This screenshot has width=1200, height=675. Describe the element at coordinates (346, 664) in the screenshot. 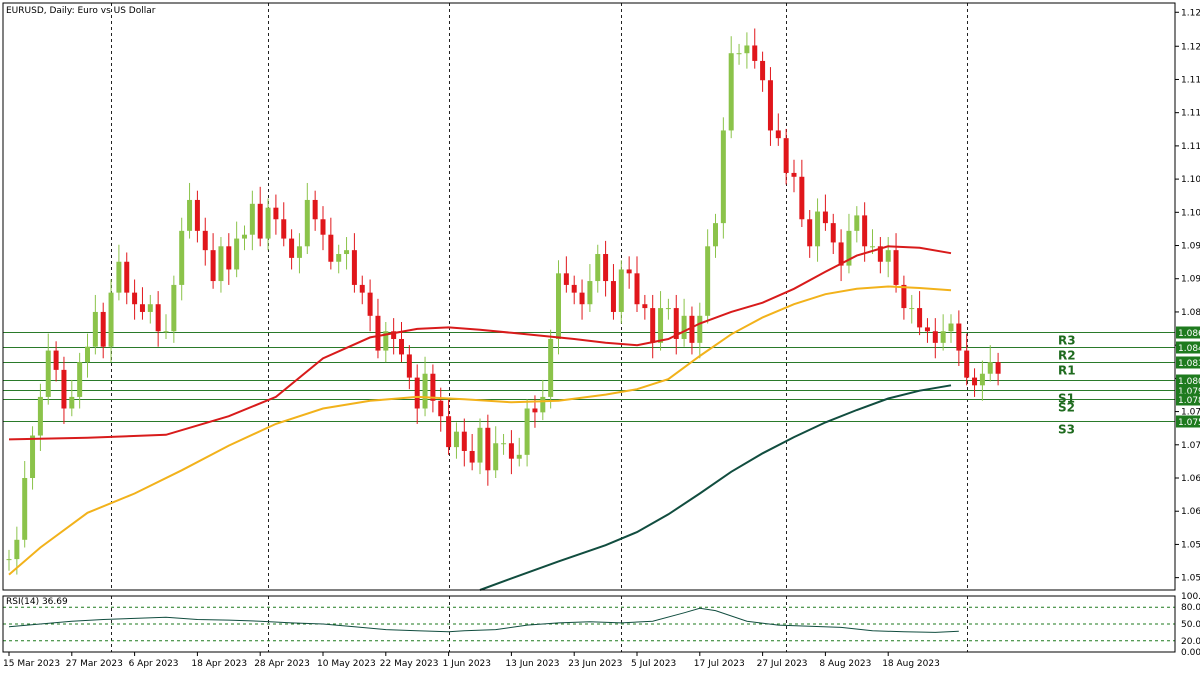

I see `x-tick-label: 10 May 2023` at that location.